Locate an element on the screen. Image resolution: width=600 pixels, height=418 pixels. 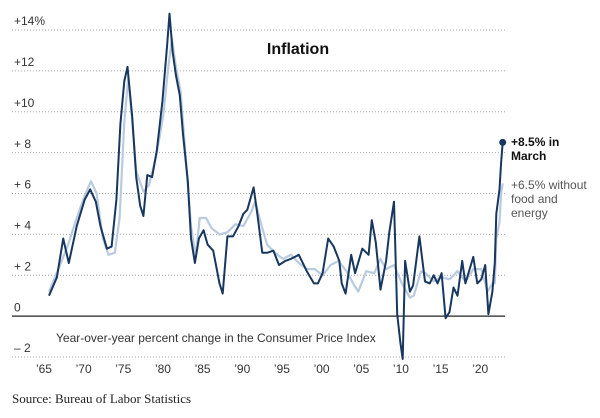
x-tick-label: ’95 is located at coordinates (282, 369).